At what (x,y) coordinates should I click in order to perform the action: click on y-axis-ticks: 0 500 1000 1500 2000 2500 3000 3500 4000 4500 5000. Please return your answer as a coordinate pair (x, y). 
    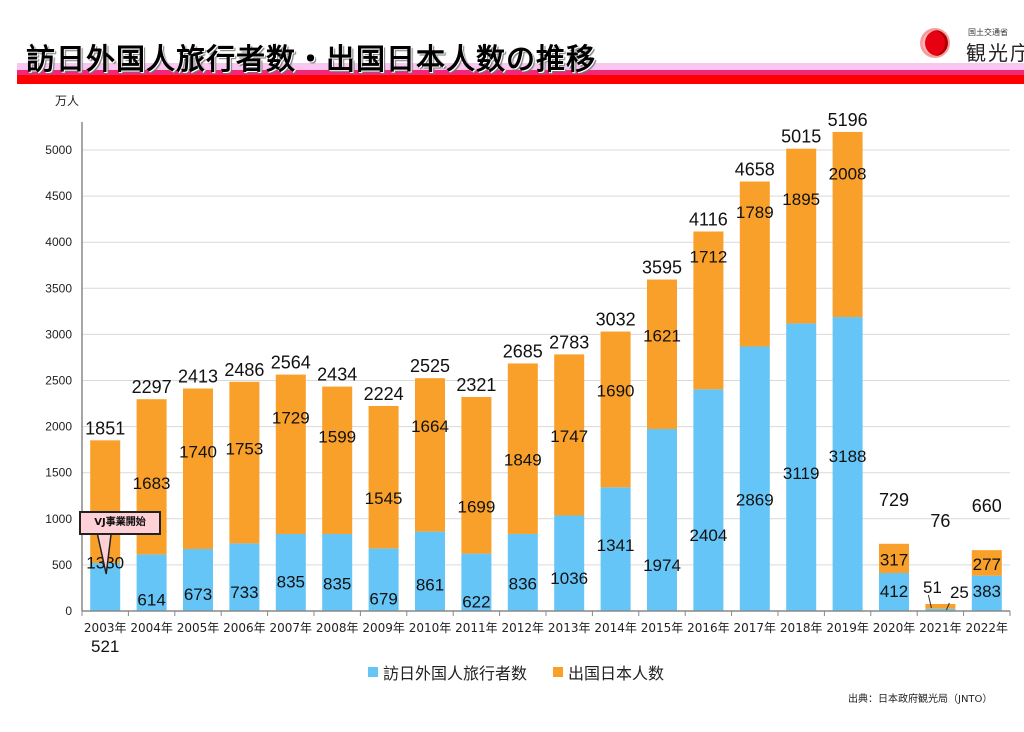
    Looking at the image, I should click on (58, 380).